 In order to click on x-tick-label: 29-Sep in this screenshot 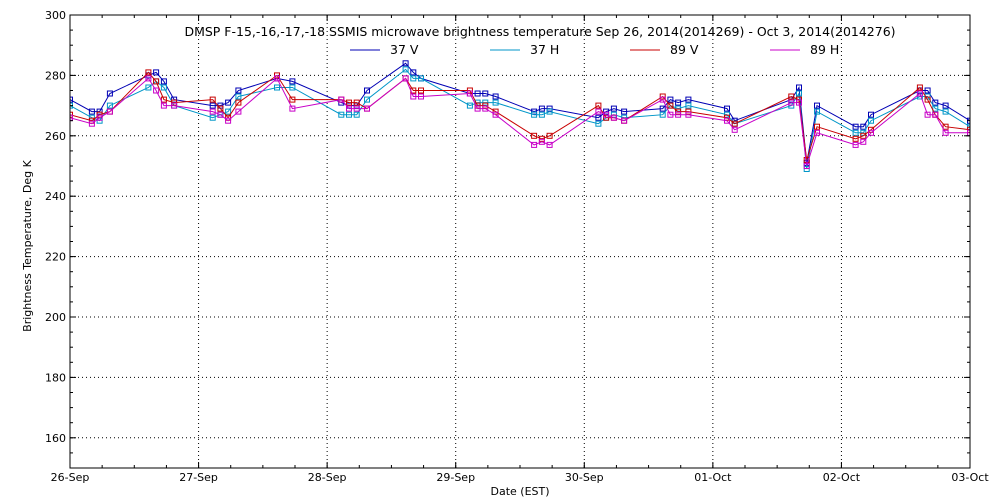, I will do `click(455, 477)`.